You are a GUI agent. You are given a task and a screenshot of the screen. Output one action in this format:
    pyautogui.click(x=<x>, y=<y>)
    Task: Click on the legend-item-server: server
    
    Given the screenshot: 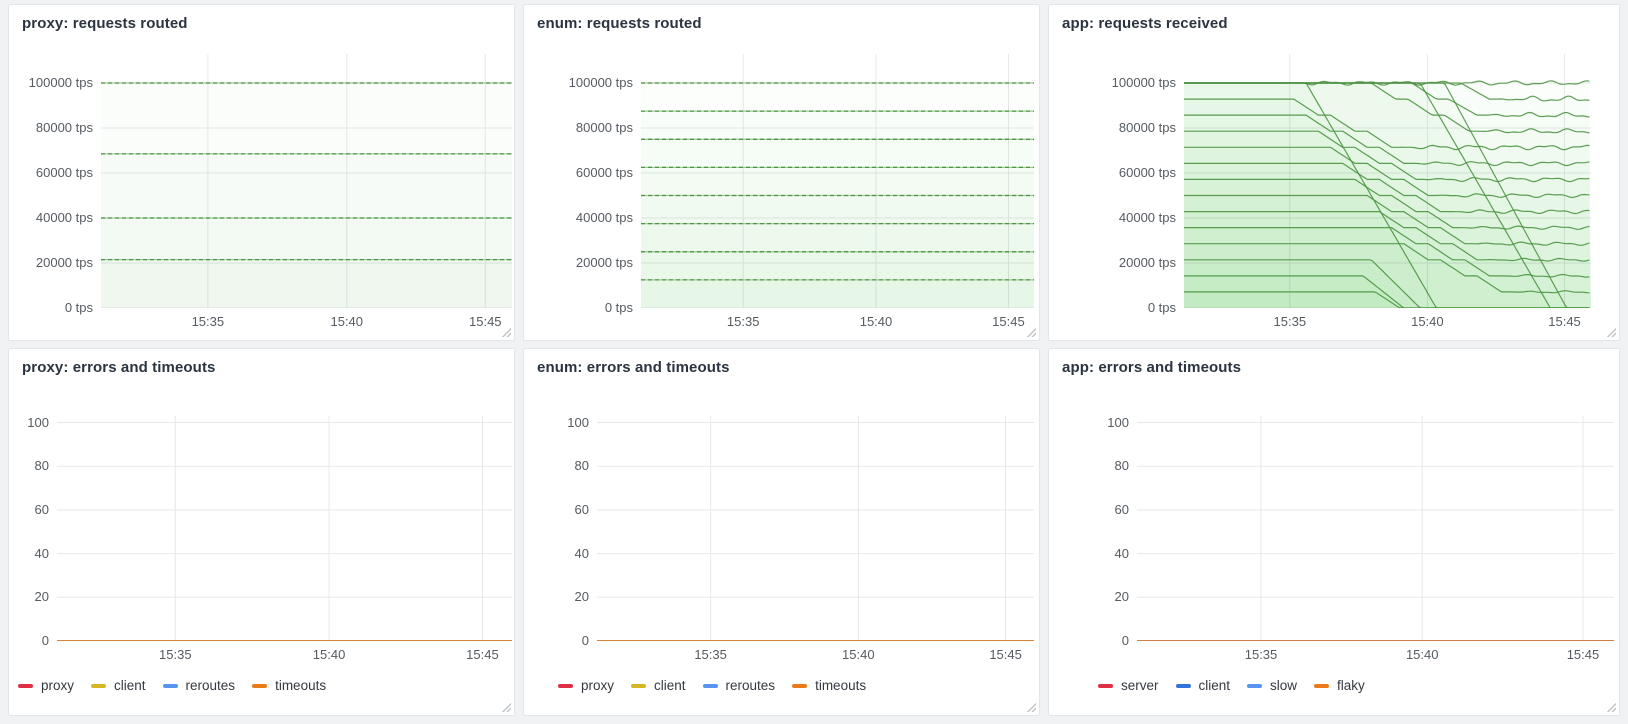 What is the action you would take?
    pyautogui.click(x=1128, y=686)
    